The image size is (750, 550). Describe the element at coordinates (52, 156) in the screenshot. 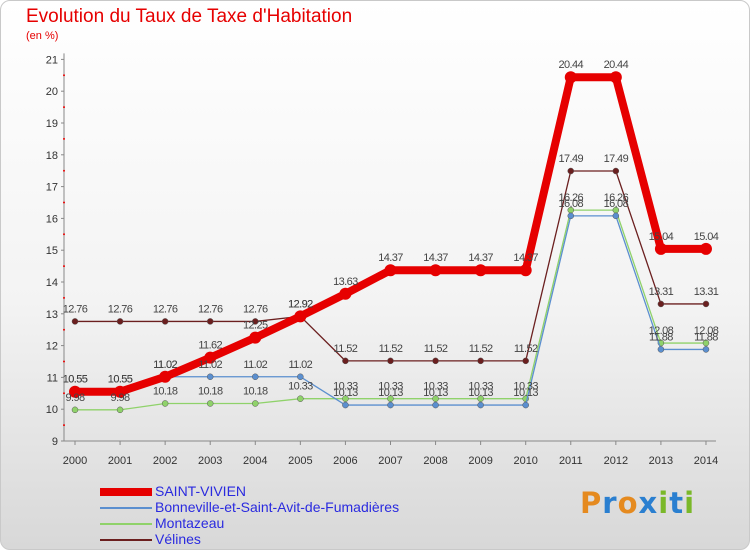

I see `y-tick-label: 18` at that location.